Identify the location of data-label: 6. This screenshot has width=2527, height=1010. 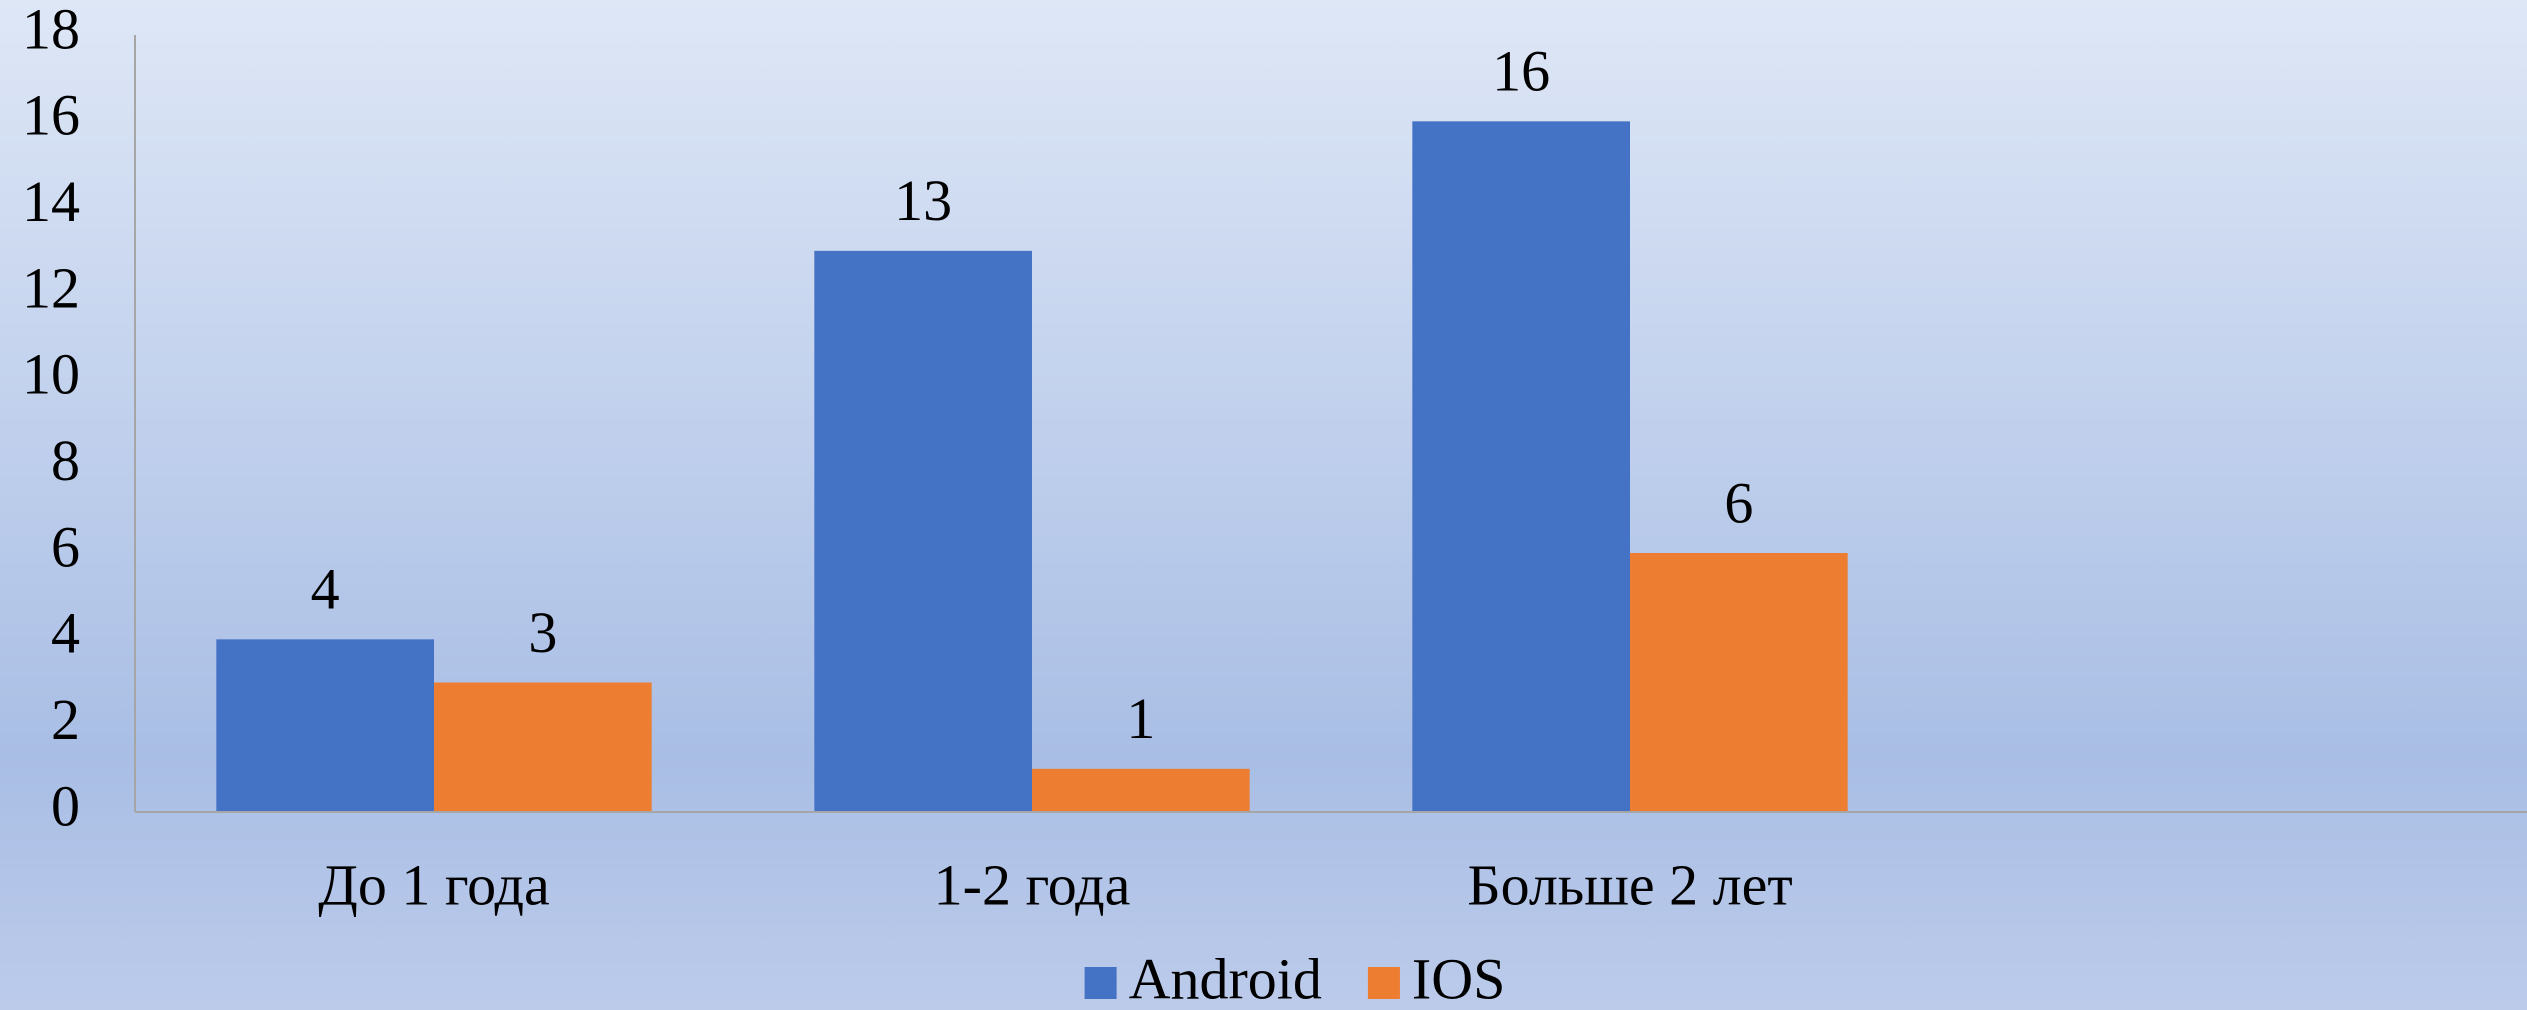
(1738, 502).